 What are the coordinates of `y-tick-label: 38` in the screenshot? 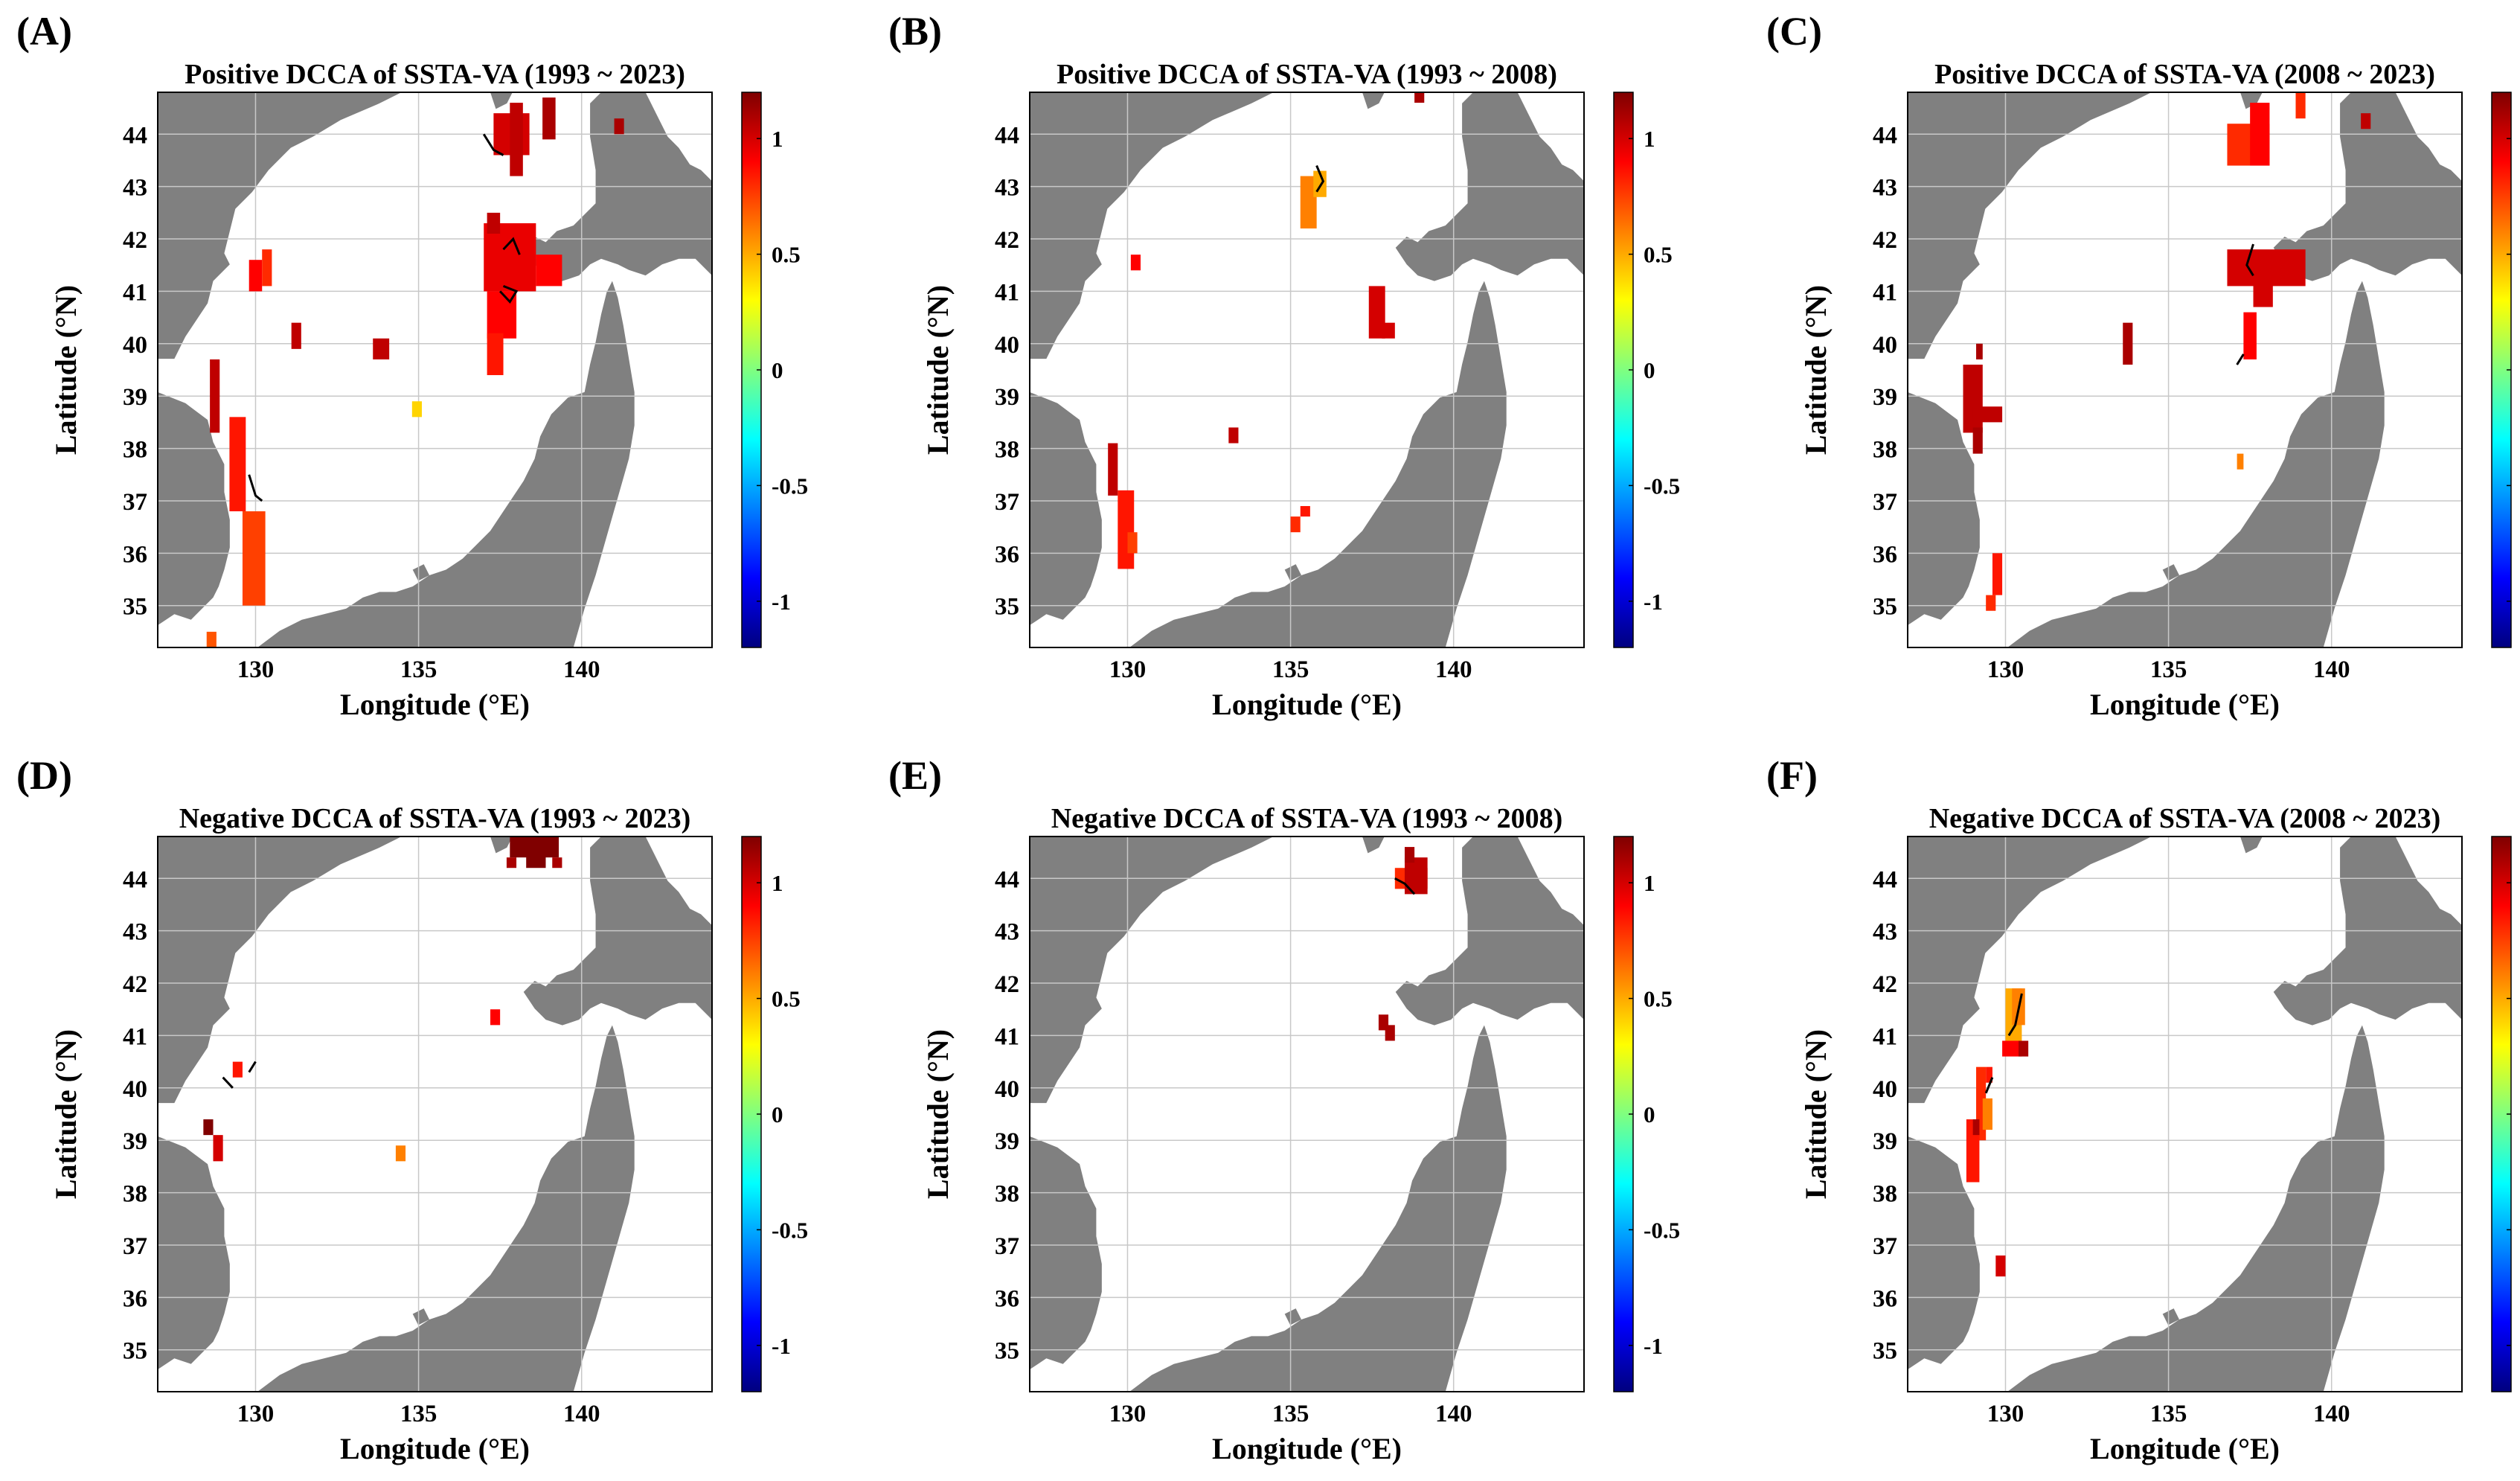 It's located at (1885, 1194).